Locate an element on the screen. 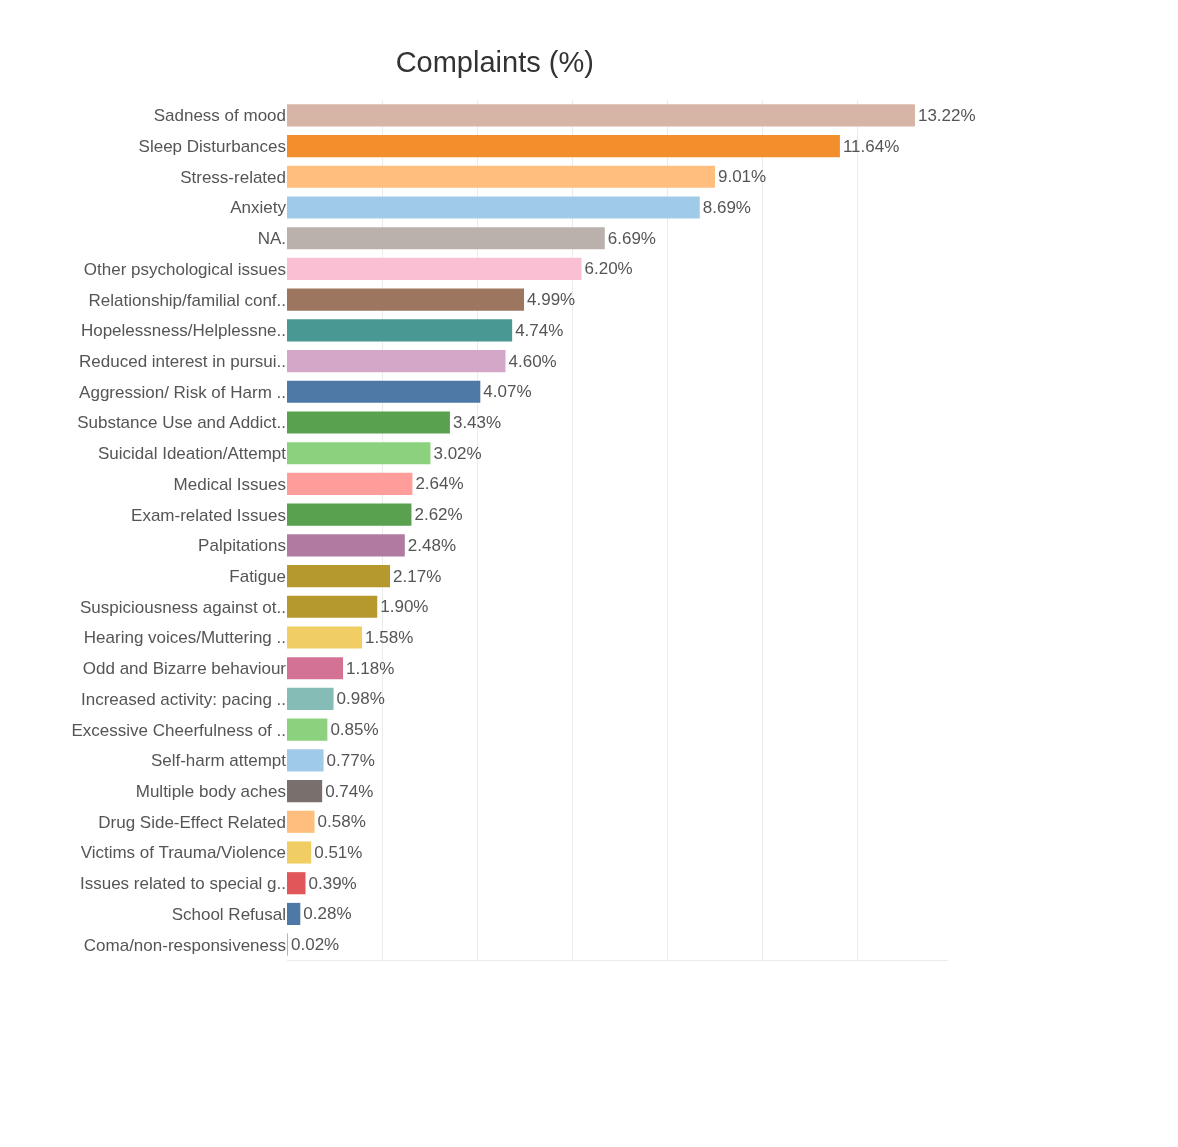 The image size is (1178, 1147). y-tick-label: Exam-related Issues is located at coordinates (208, 515).